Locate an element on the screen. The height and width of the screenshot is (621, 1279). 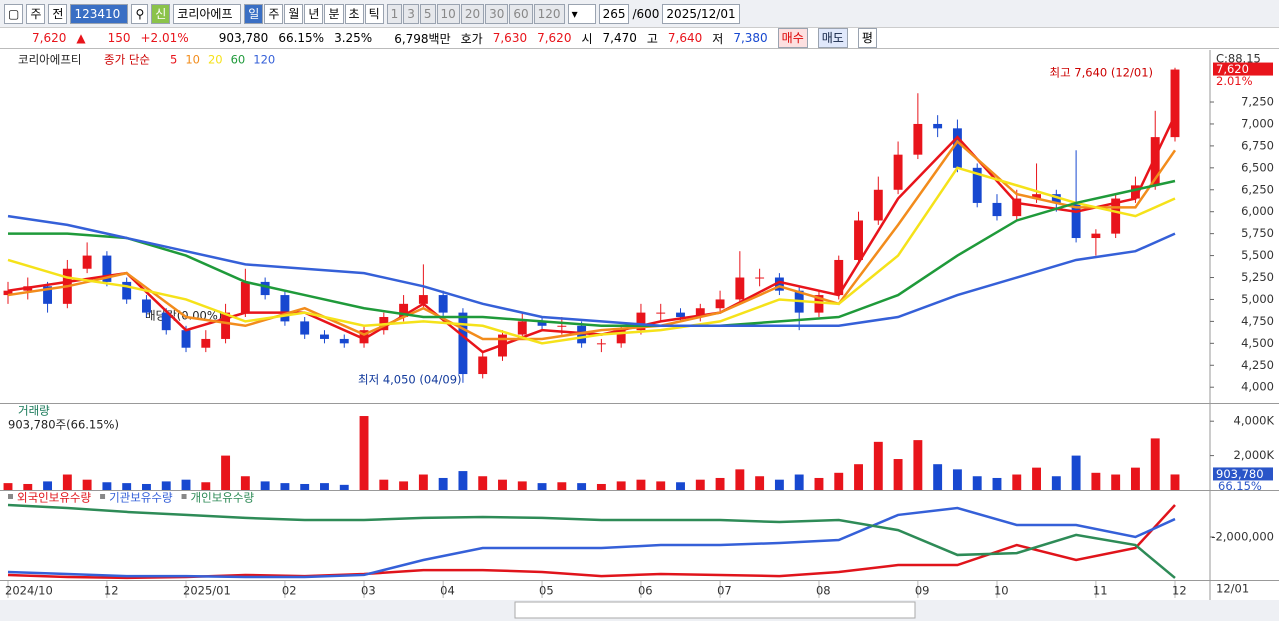
x-tick-label: 09 is located at coordinates (922, 591).